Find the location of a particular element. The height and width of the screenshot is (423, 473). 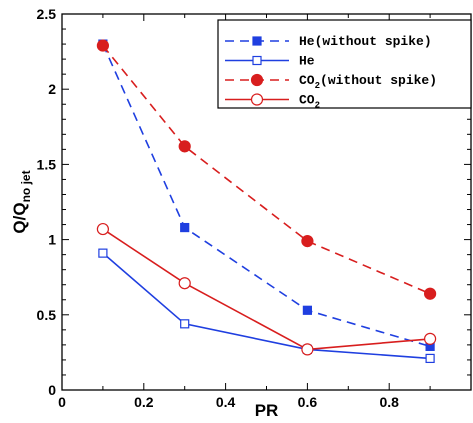

legend-label-text: He is located at coordinates (307, 61).